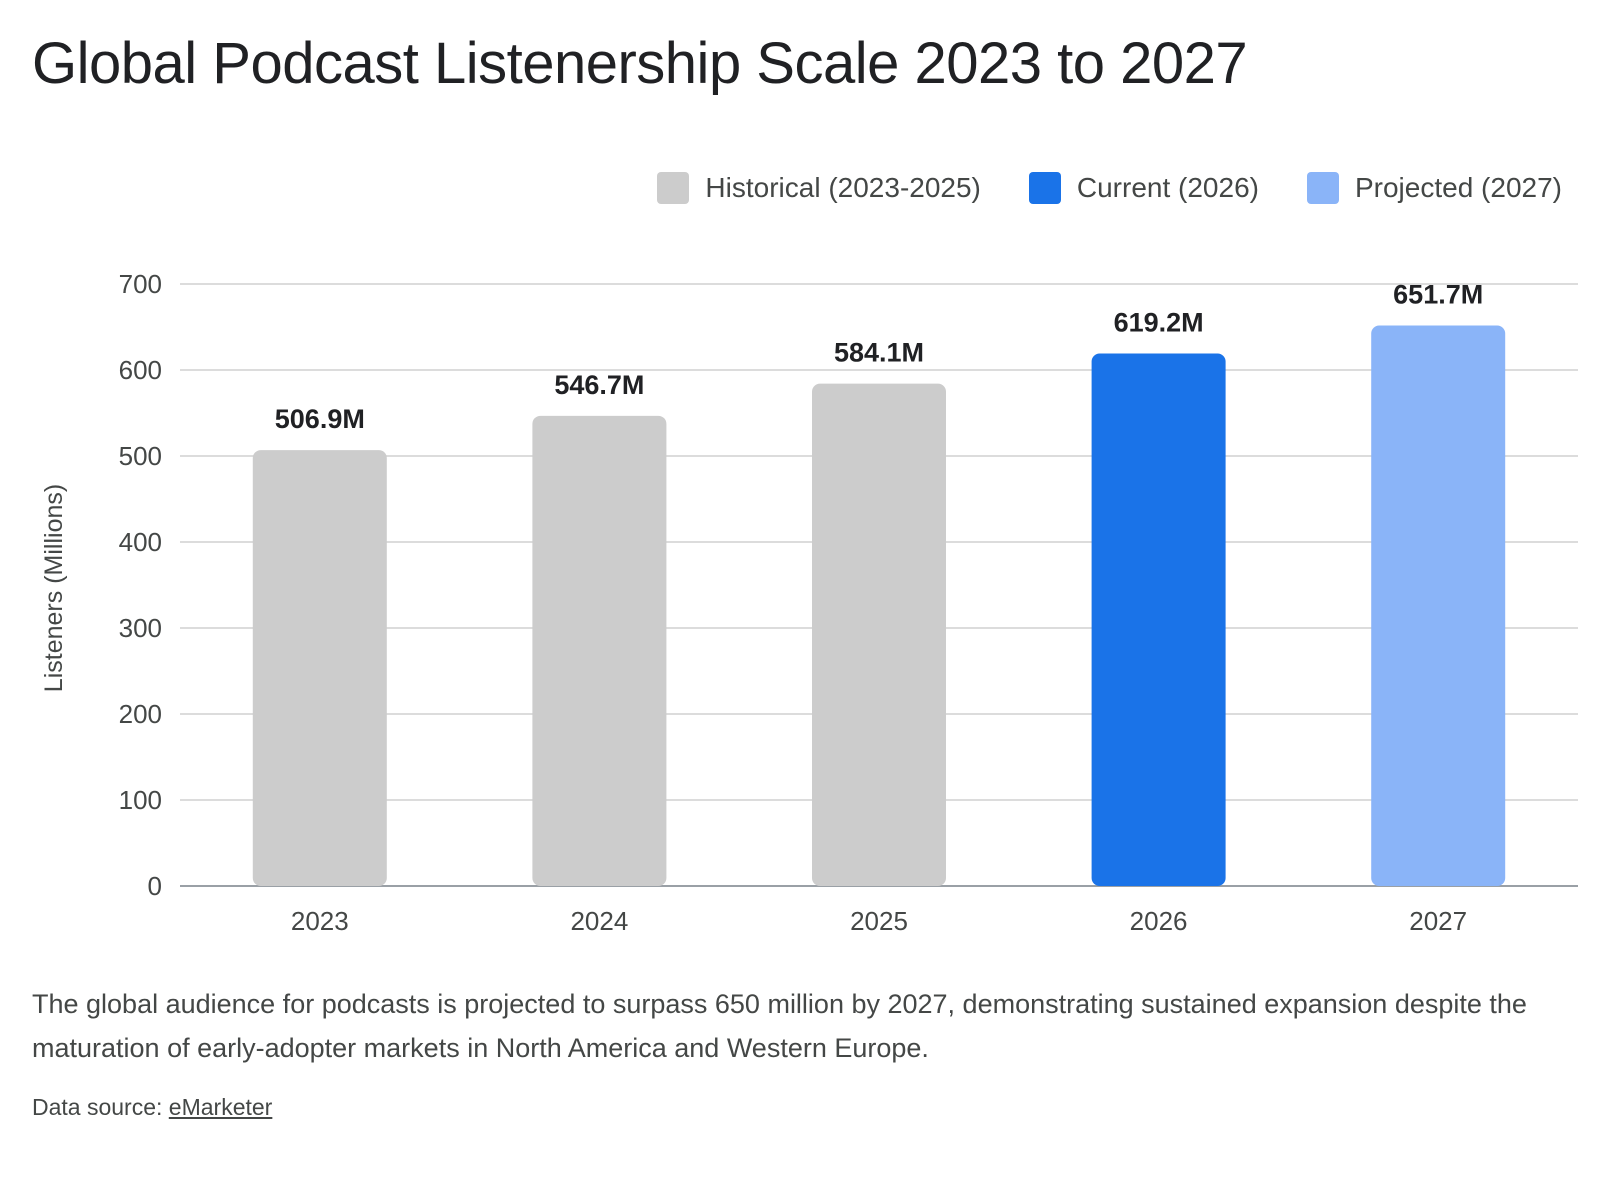  Describe the element at coordinates (140, 800) in the screenshot. I see `y-tick-label: 100` at that location.